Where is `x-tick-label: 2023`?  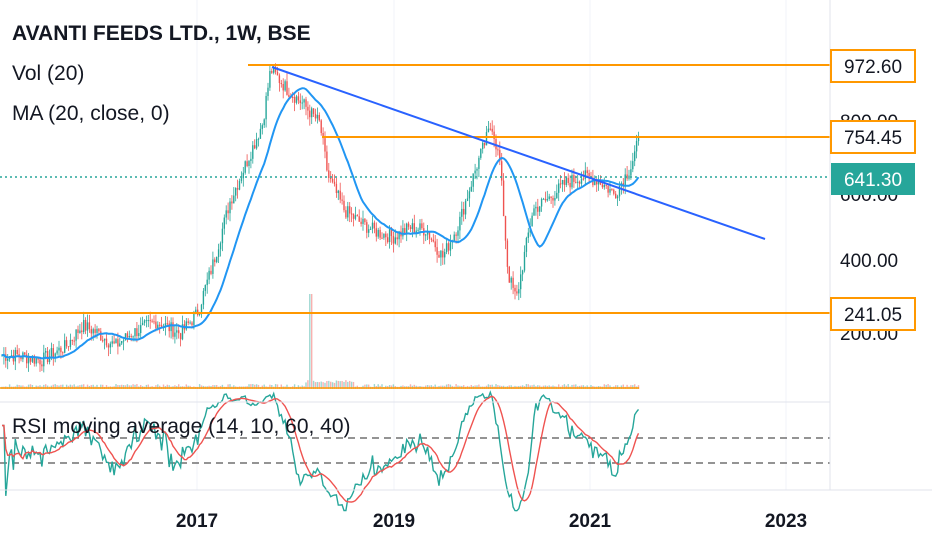
x-tick-label: 2023 is located at coordinates (786, 521).